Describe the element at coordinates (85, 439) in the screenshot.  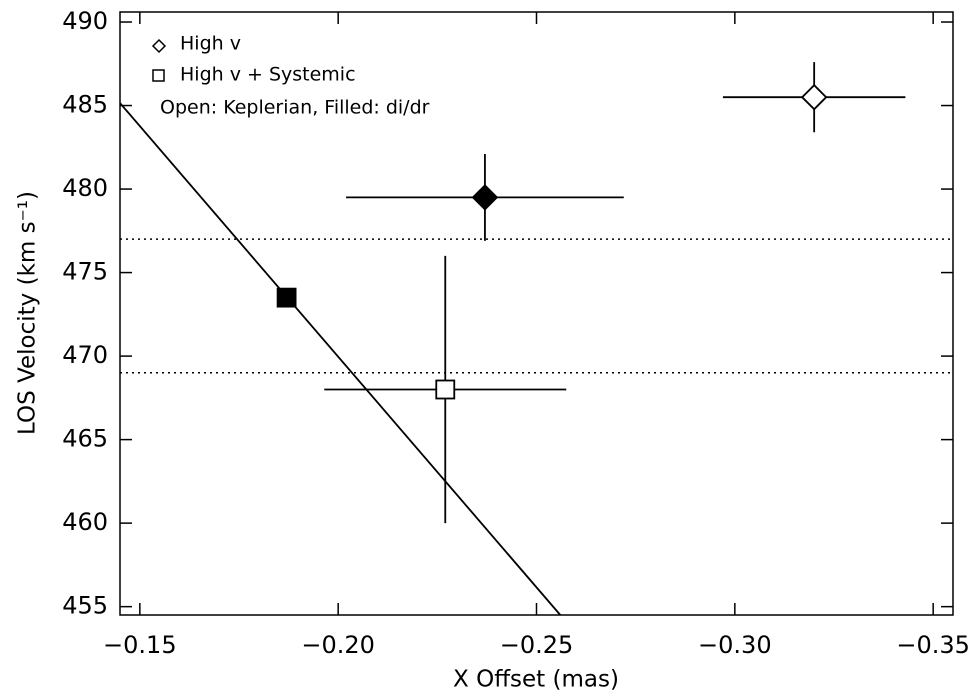
I see `y-tick-label: 465` at that location.